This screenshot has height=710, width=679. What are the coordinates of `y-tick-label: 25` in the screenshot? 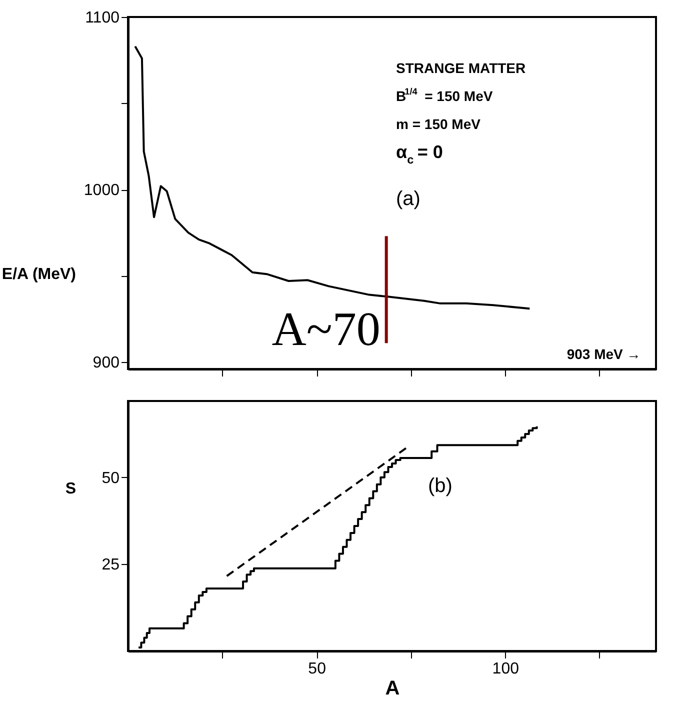 It's located at (111, 565).